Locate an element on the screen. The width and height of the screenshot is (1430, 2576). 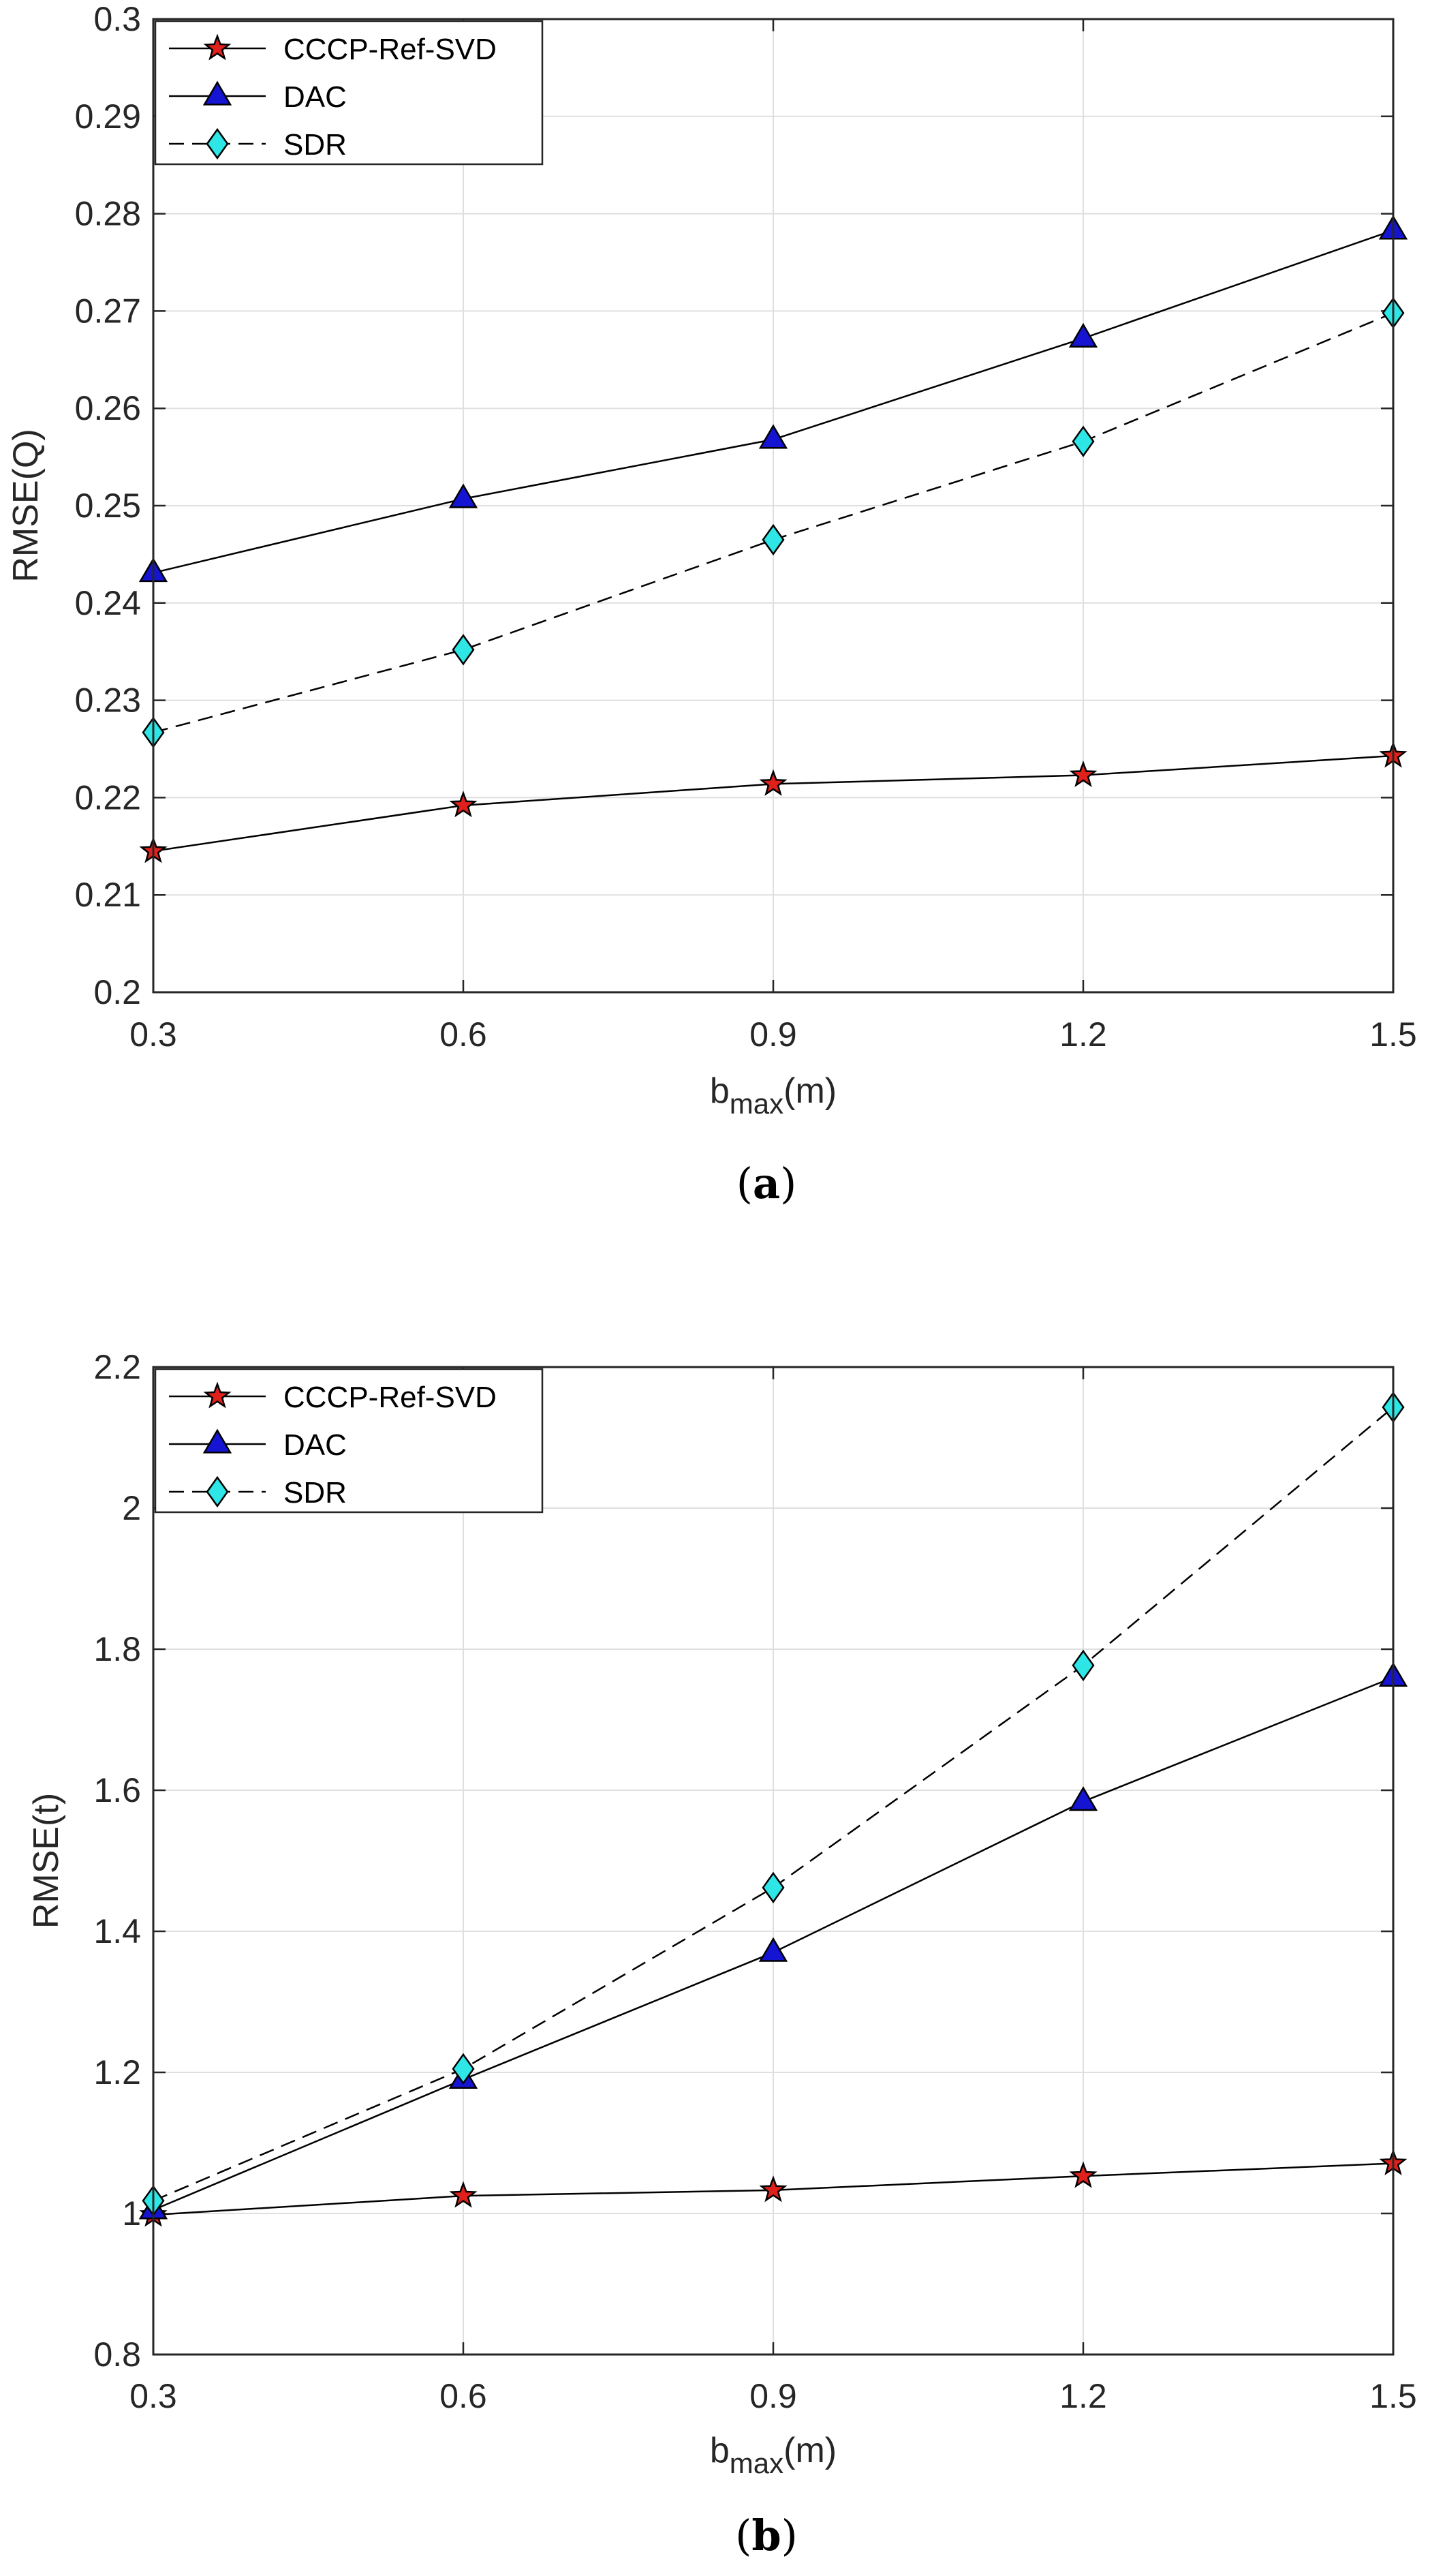
y-axis-title: RMSE(t) is located at coordinates (46, 1861).